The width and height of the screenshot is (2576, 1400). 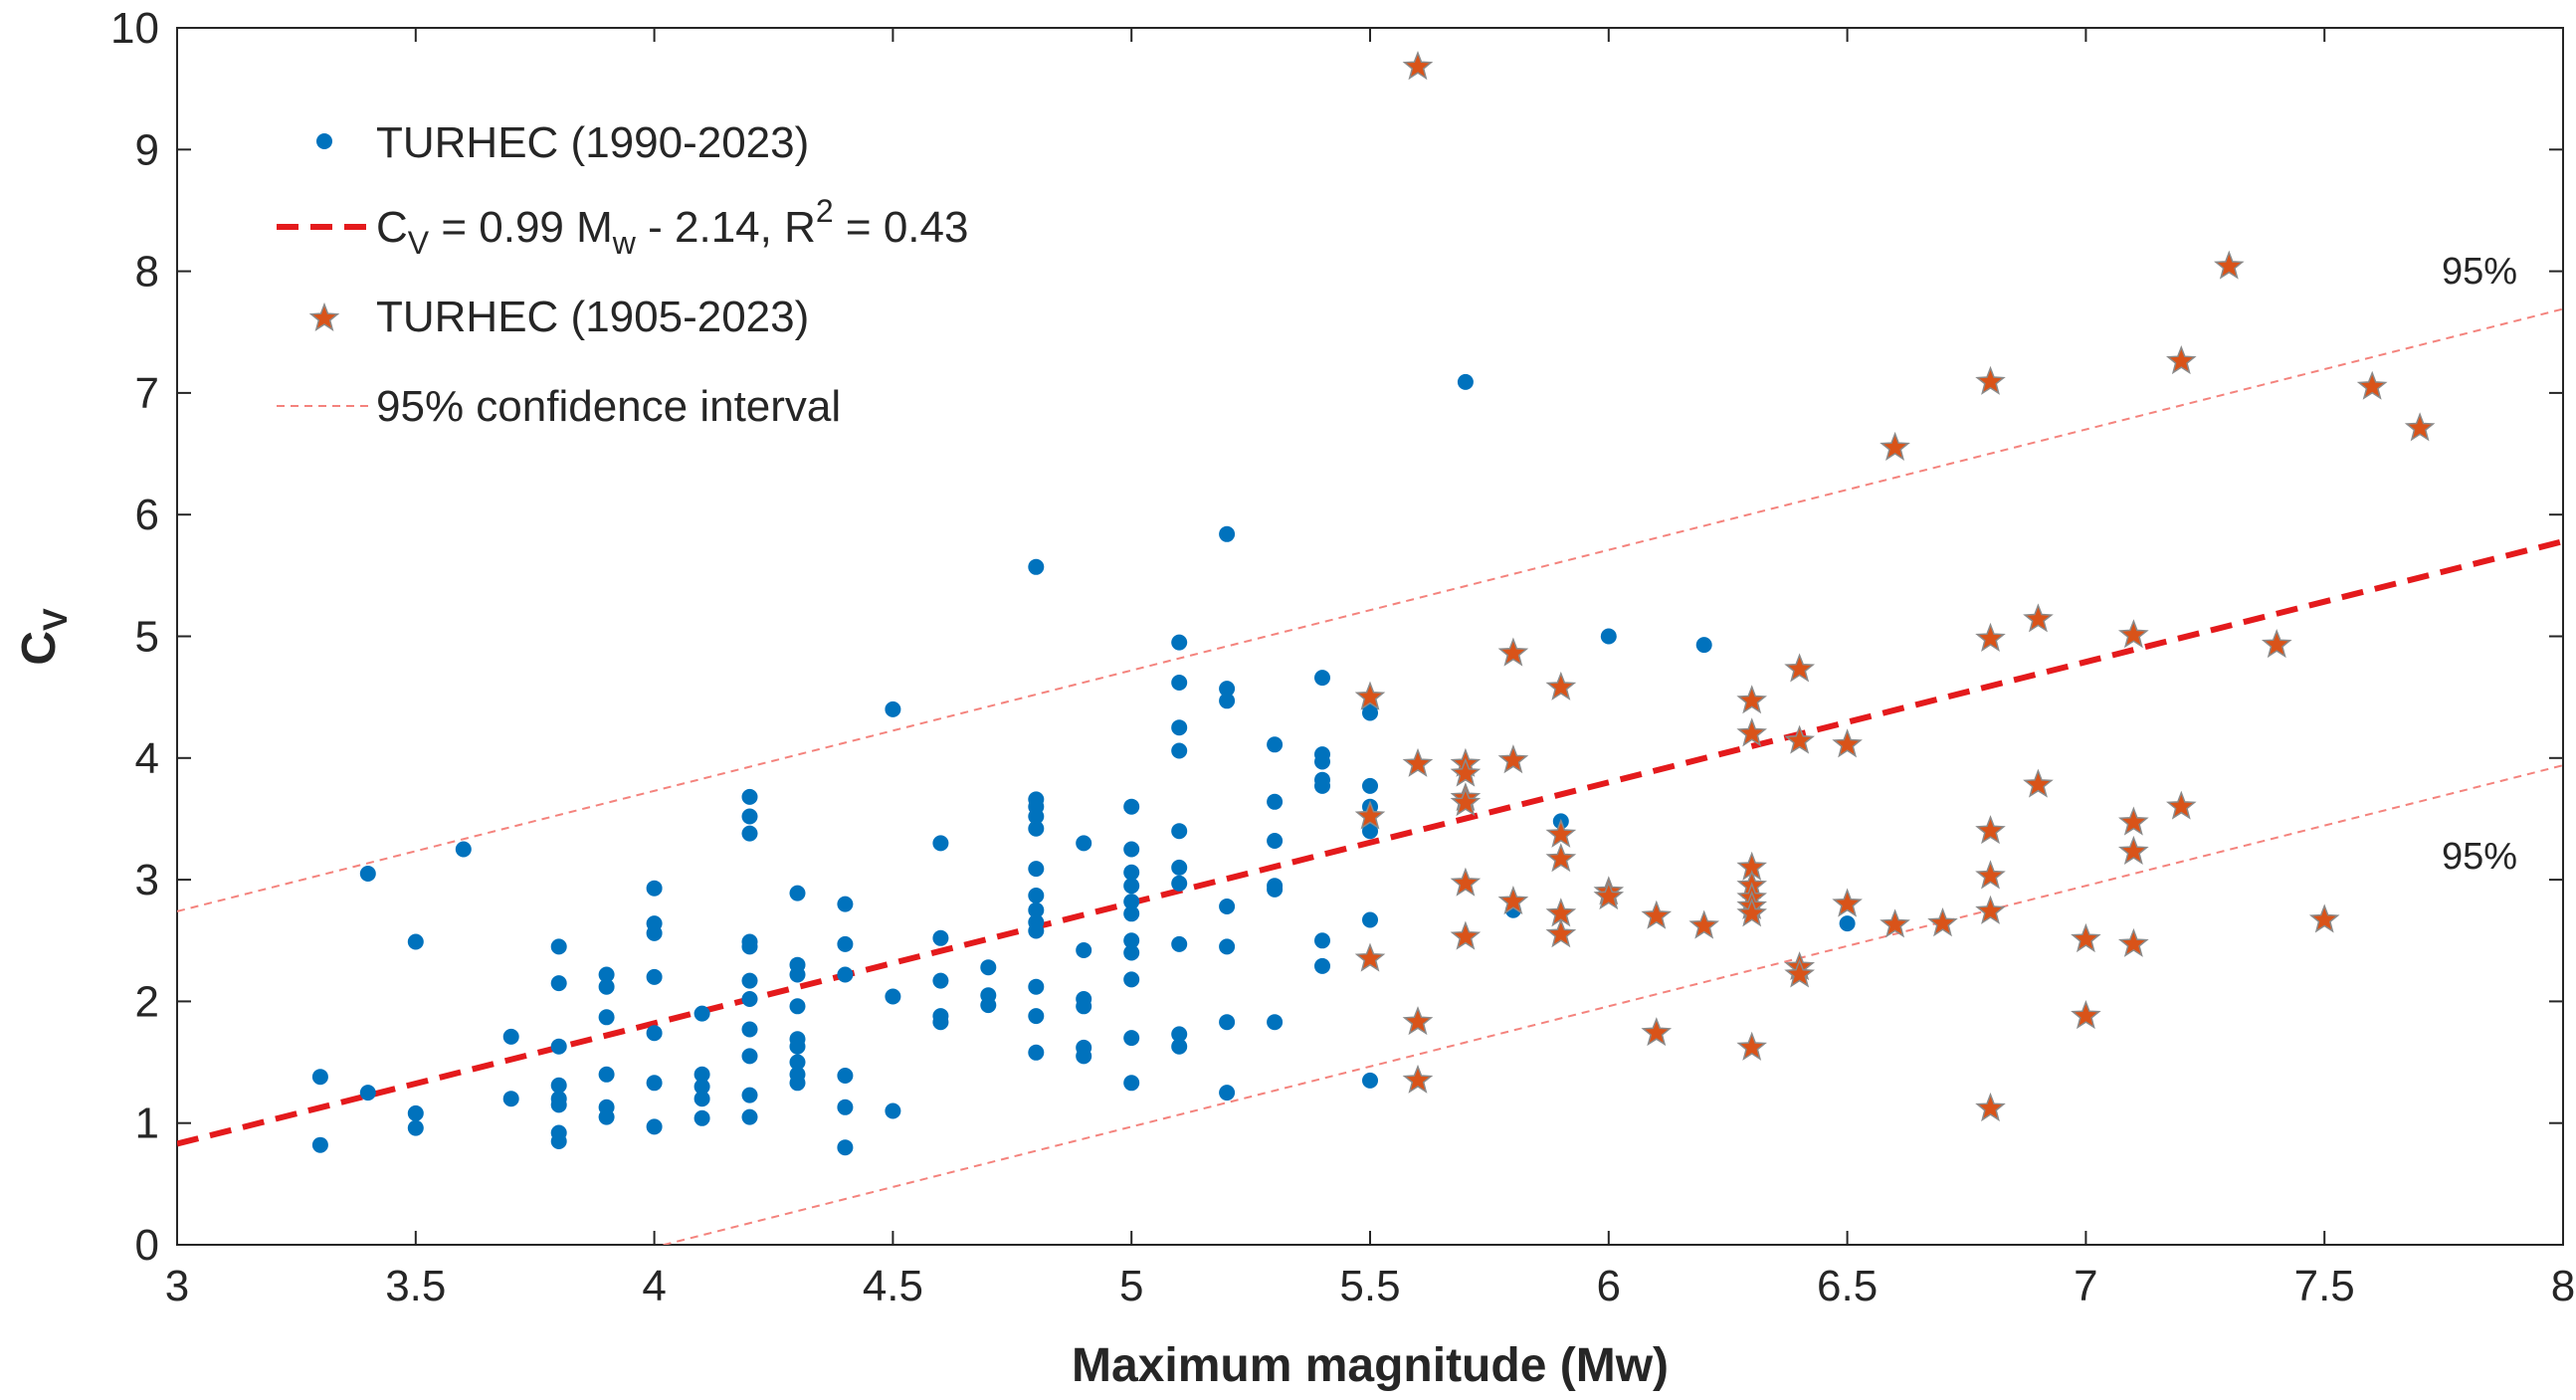 What do you see at coordinates (592, 142) in the screenshot?
I see `legend-label-dots: TURHEC (1990-2023)` at bounding box center [592, 142].